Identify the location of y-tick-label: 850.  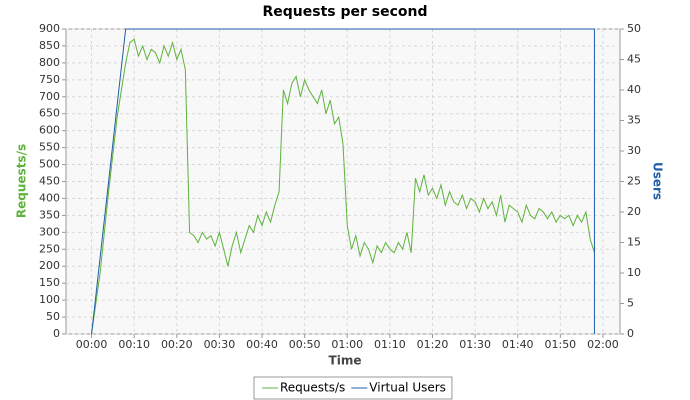
(49, 45).